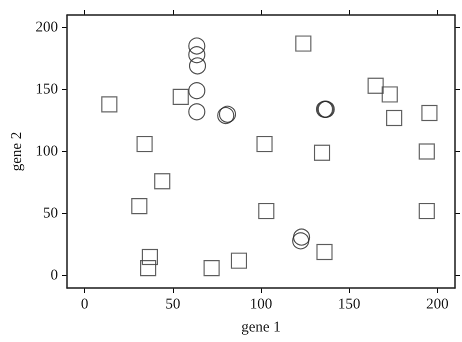  I want to click on x-tick-label: 0, so click(84, 304).